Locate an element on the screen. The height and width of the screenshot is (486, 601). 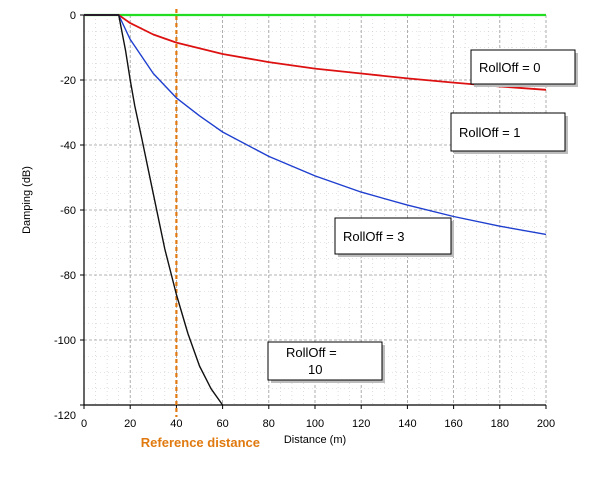
x-tick-label: 140 is located at coordinates (407, 424).